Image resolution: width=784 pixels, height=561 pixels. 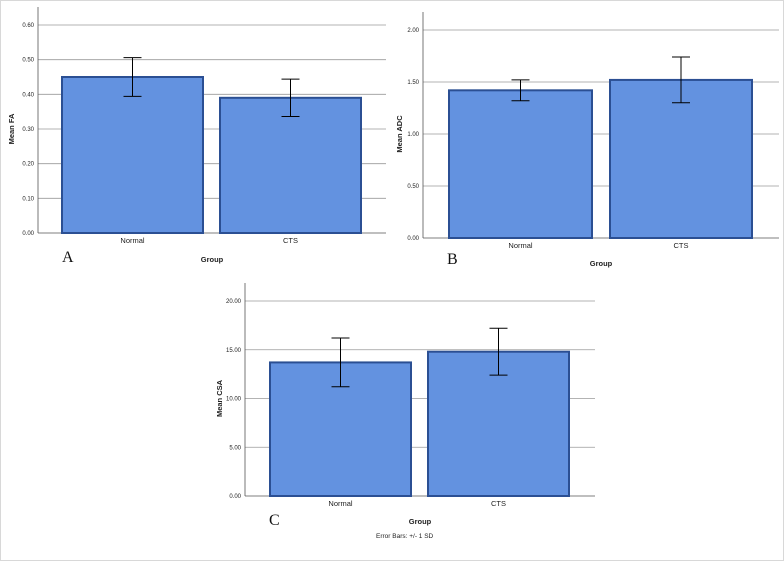 I want to click on panel-letter: B, so click(x=452, y=259).